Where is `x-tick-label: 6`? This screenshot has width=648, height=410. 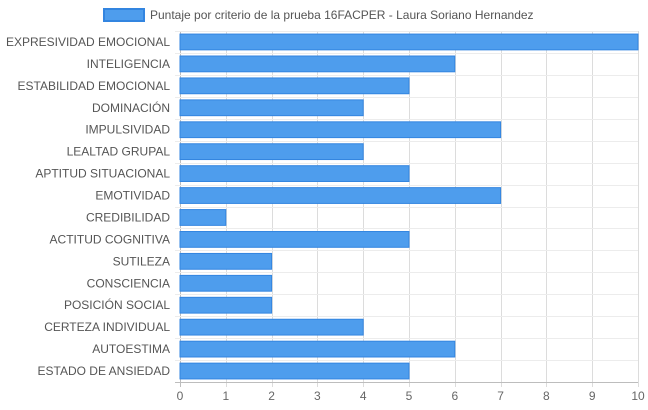 x-tick-label: 6 is located at coordinates (454, 396).